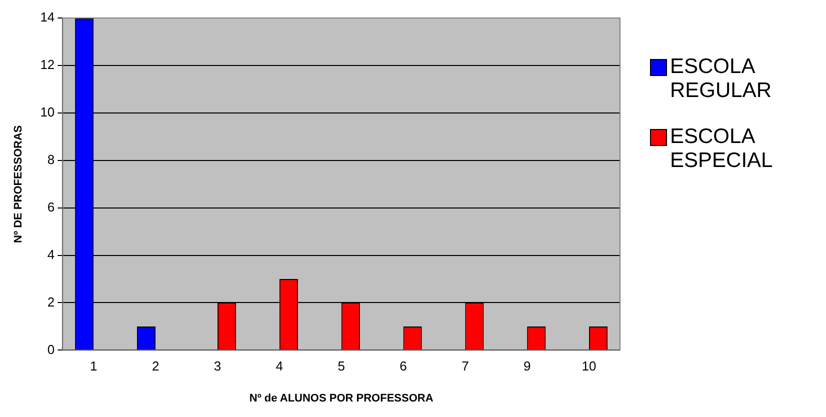 This screenshot has width=826, height=417. Describe the element at coordinates (218, 366) in the screenshot. I see `x-tick-label: 3` at that location.